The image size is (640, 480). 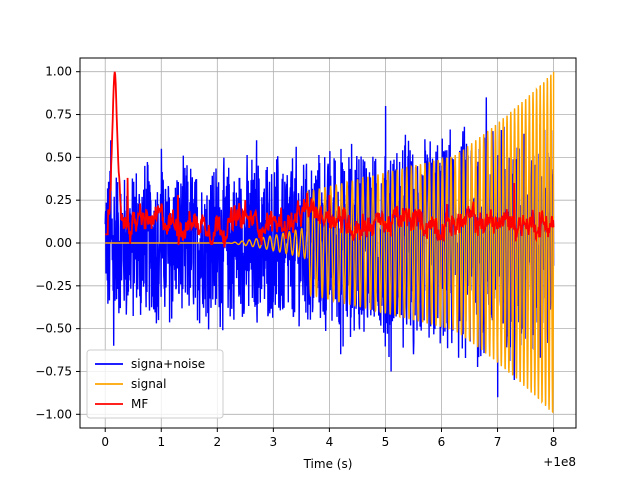 I want to click on x-tick-label: 7, so click(x=498, y=442).